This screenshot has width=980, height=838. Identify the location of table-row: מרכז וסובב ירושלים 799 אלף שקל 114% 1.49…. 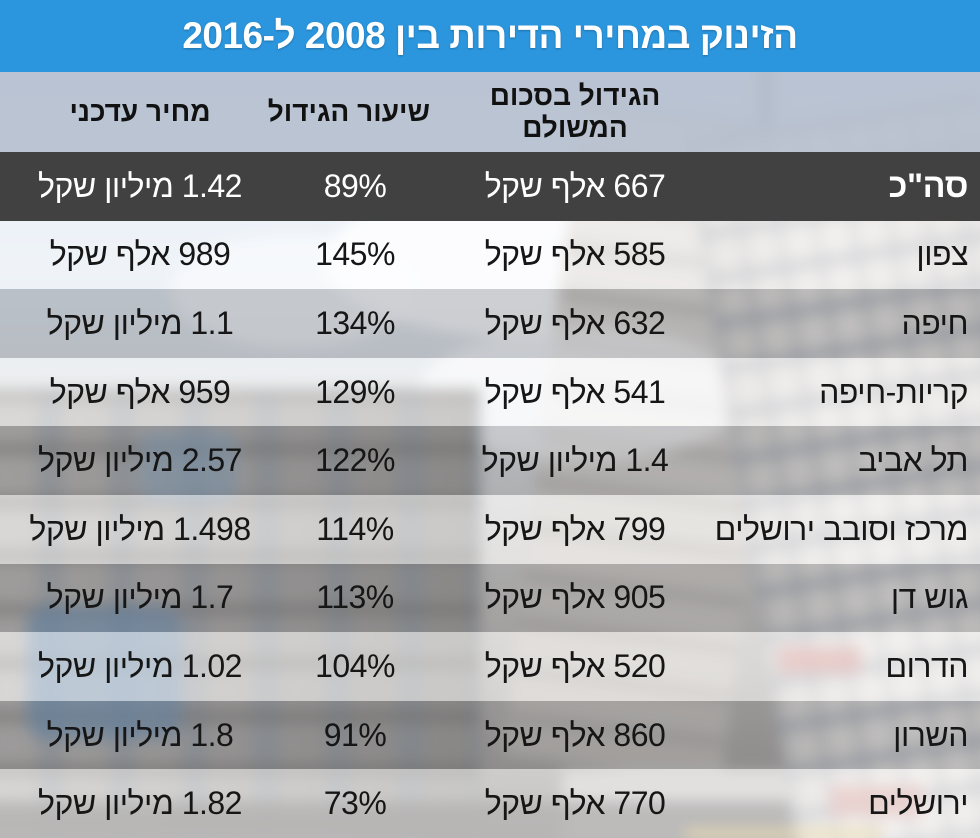
(490, 529).